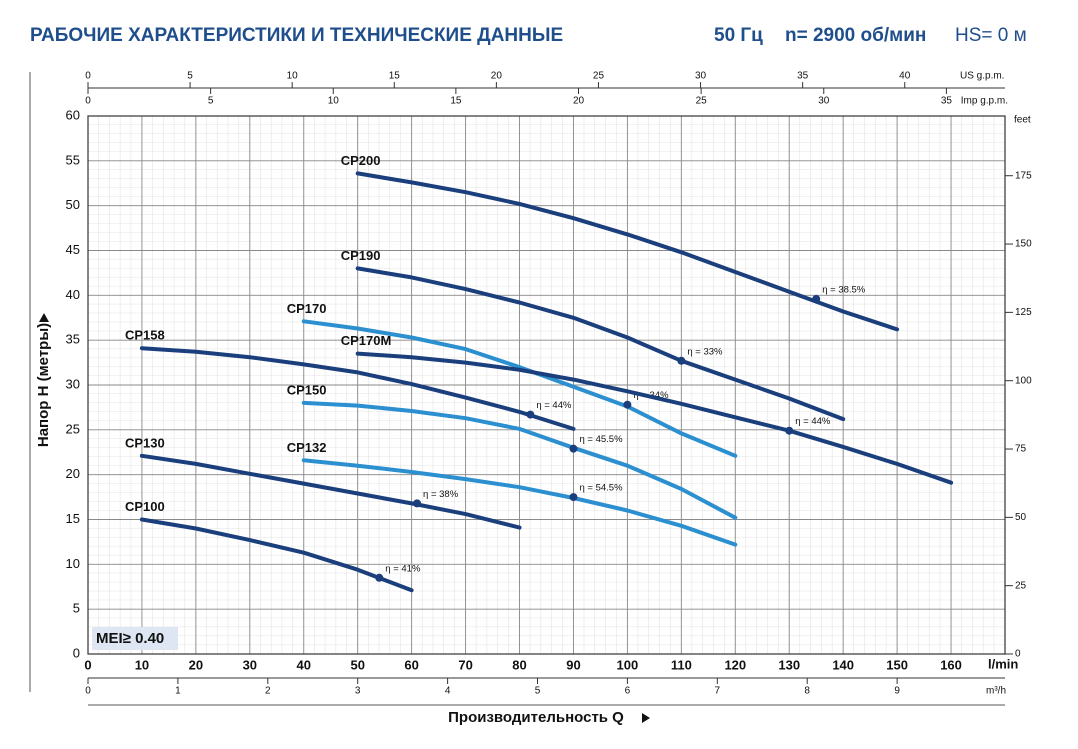  I want to click on efficiency-label: η = 54.5%, so click(601, 488).